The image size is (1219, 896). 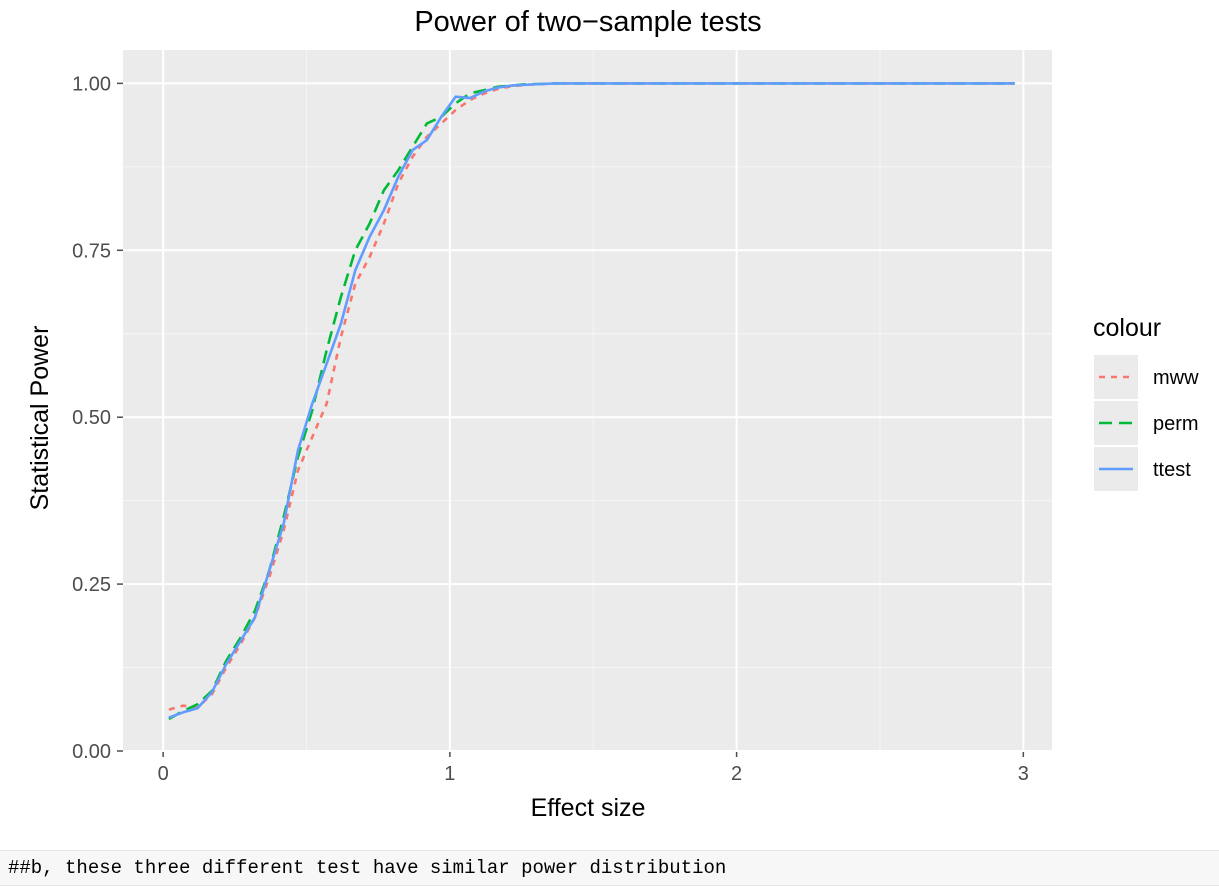 I want to click on x-tick-label: 1, so click(x=449, y=774).